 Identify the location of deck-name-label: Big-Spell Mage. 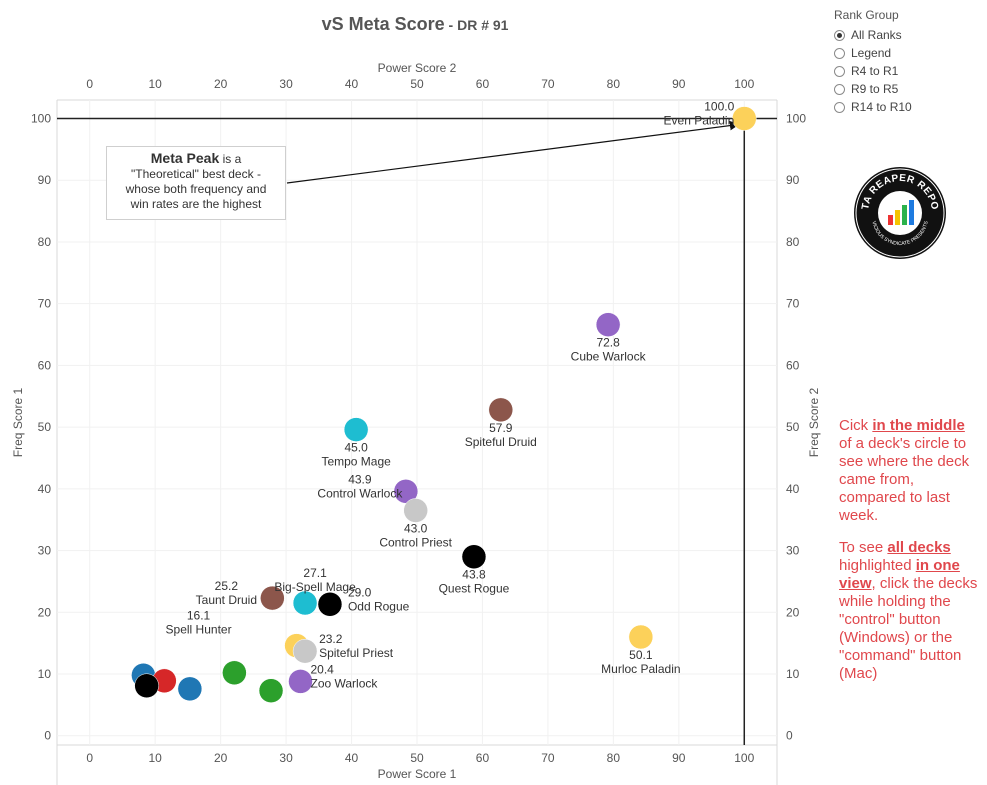
(315, 587).